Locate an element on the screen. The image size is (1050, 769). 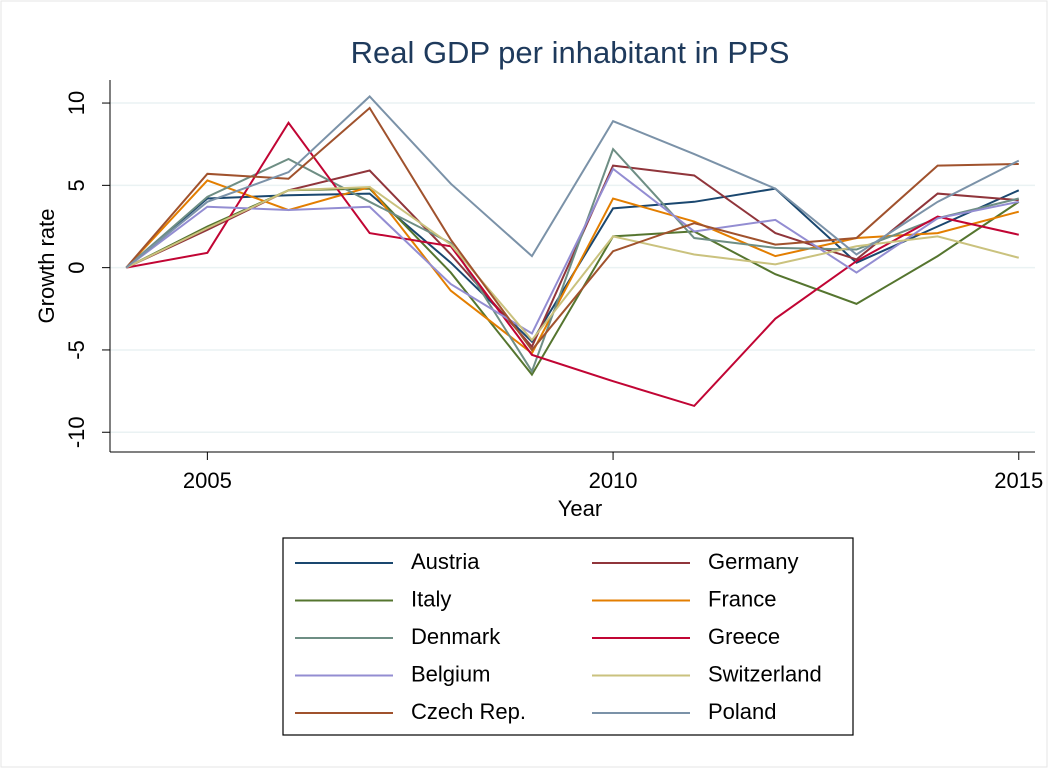
y-tick-label: 0 is located at coordinates (76, 268).